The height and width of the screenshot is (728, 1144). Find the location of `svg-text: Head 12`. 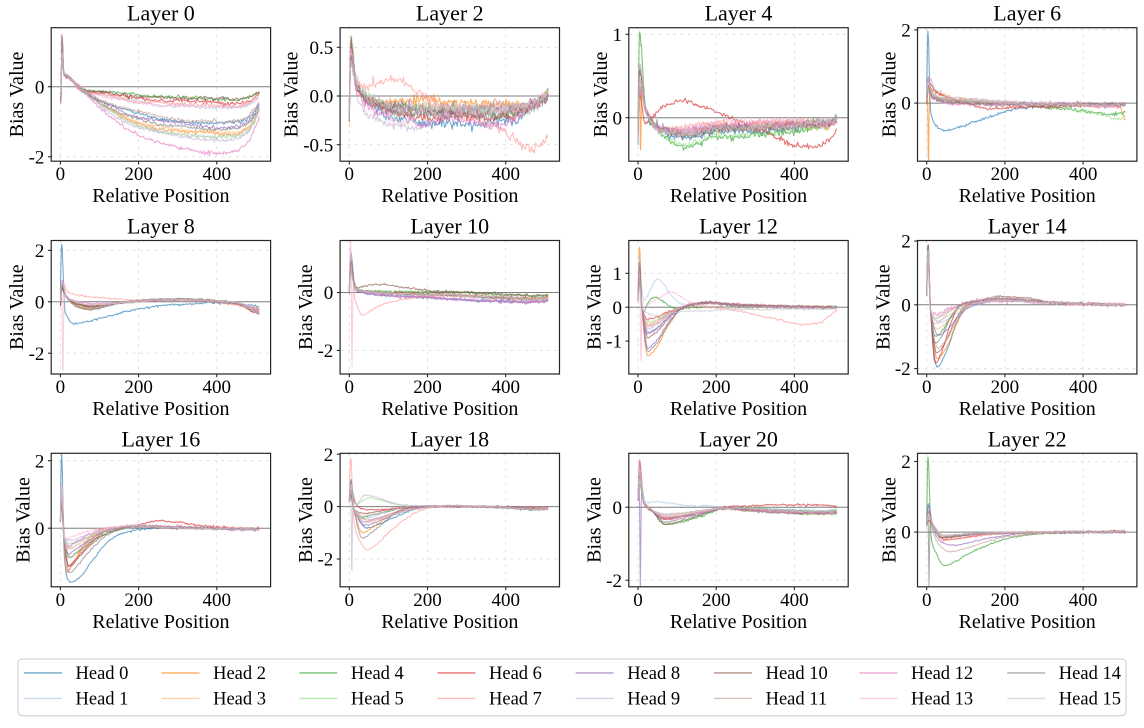

svg-text: Head 12 is located at coordinates (942, 674).